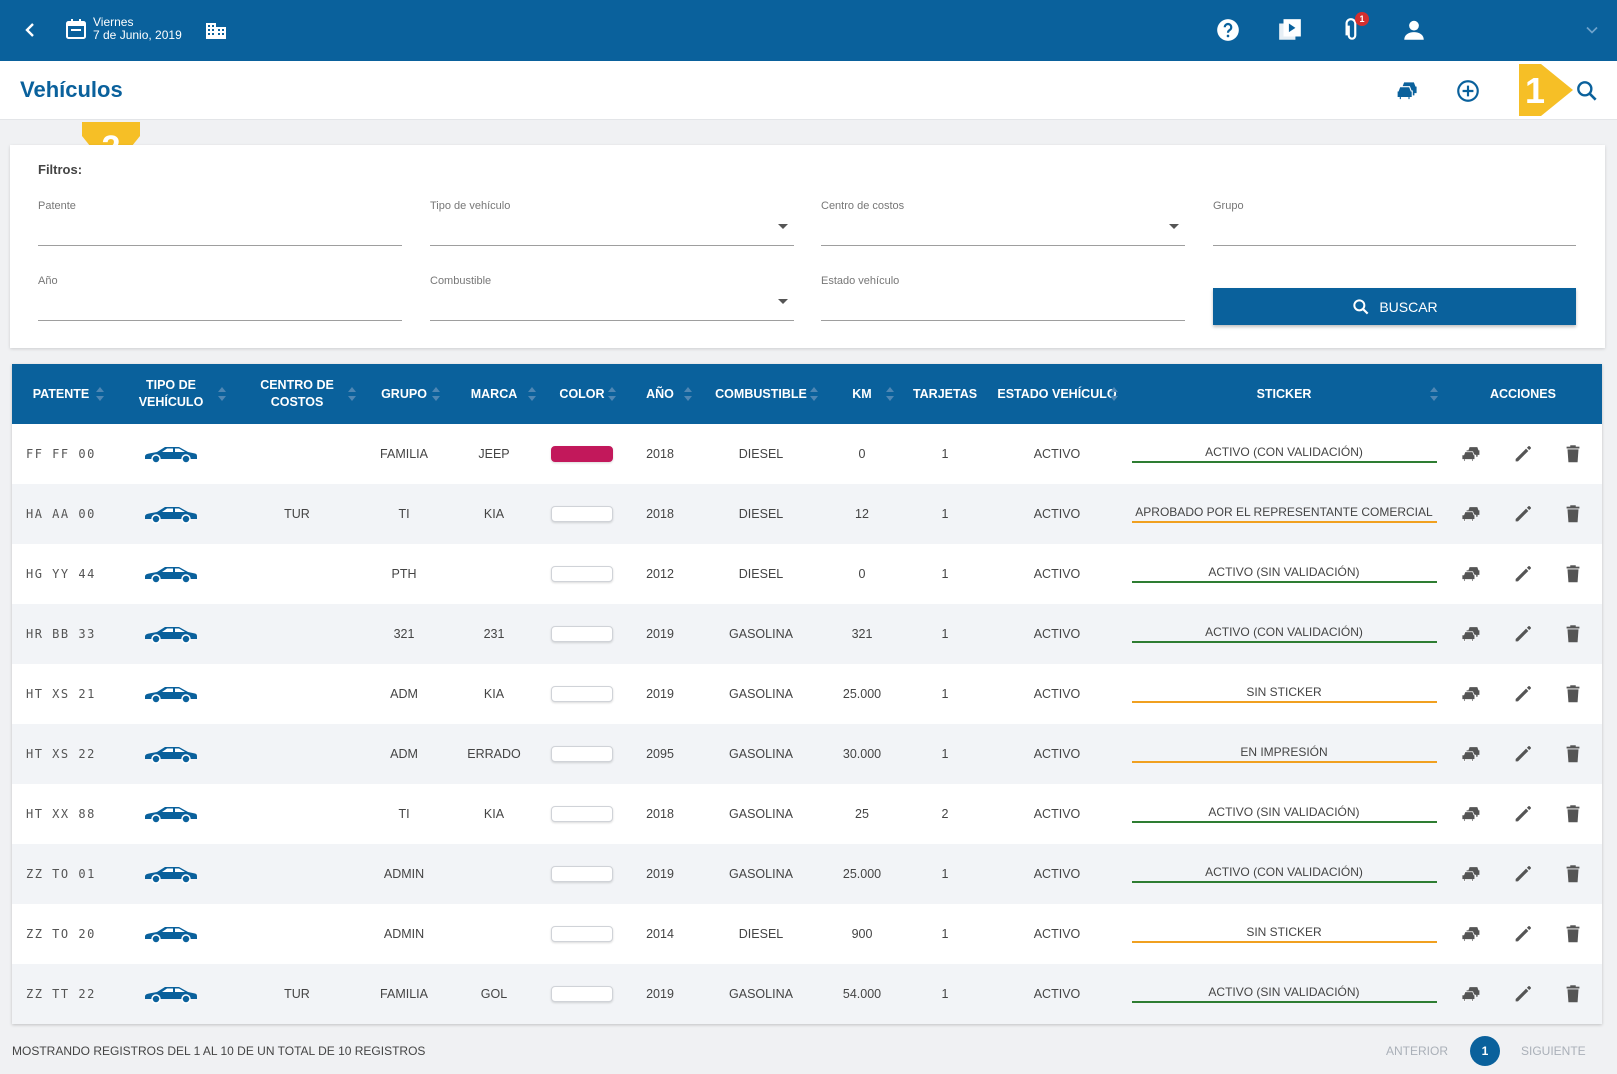 The image size is (1617, 1074). What do you see at coordinates (171, 874) in the screenshot?
I see `cell-tipo` at bounding box center [171, 874].